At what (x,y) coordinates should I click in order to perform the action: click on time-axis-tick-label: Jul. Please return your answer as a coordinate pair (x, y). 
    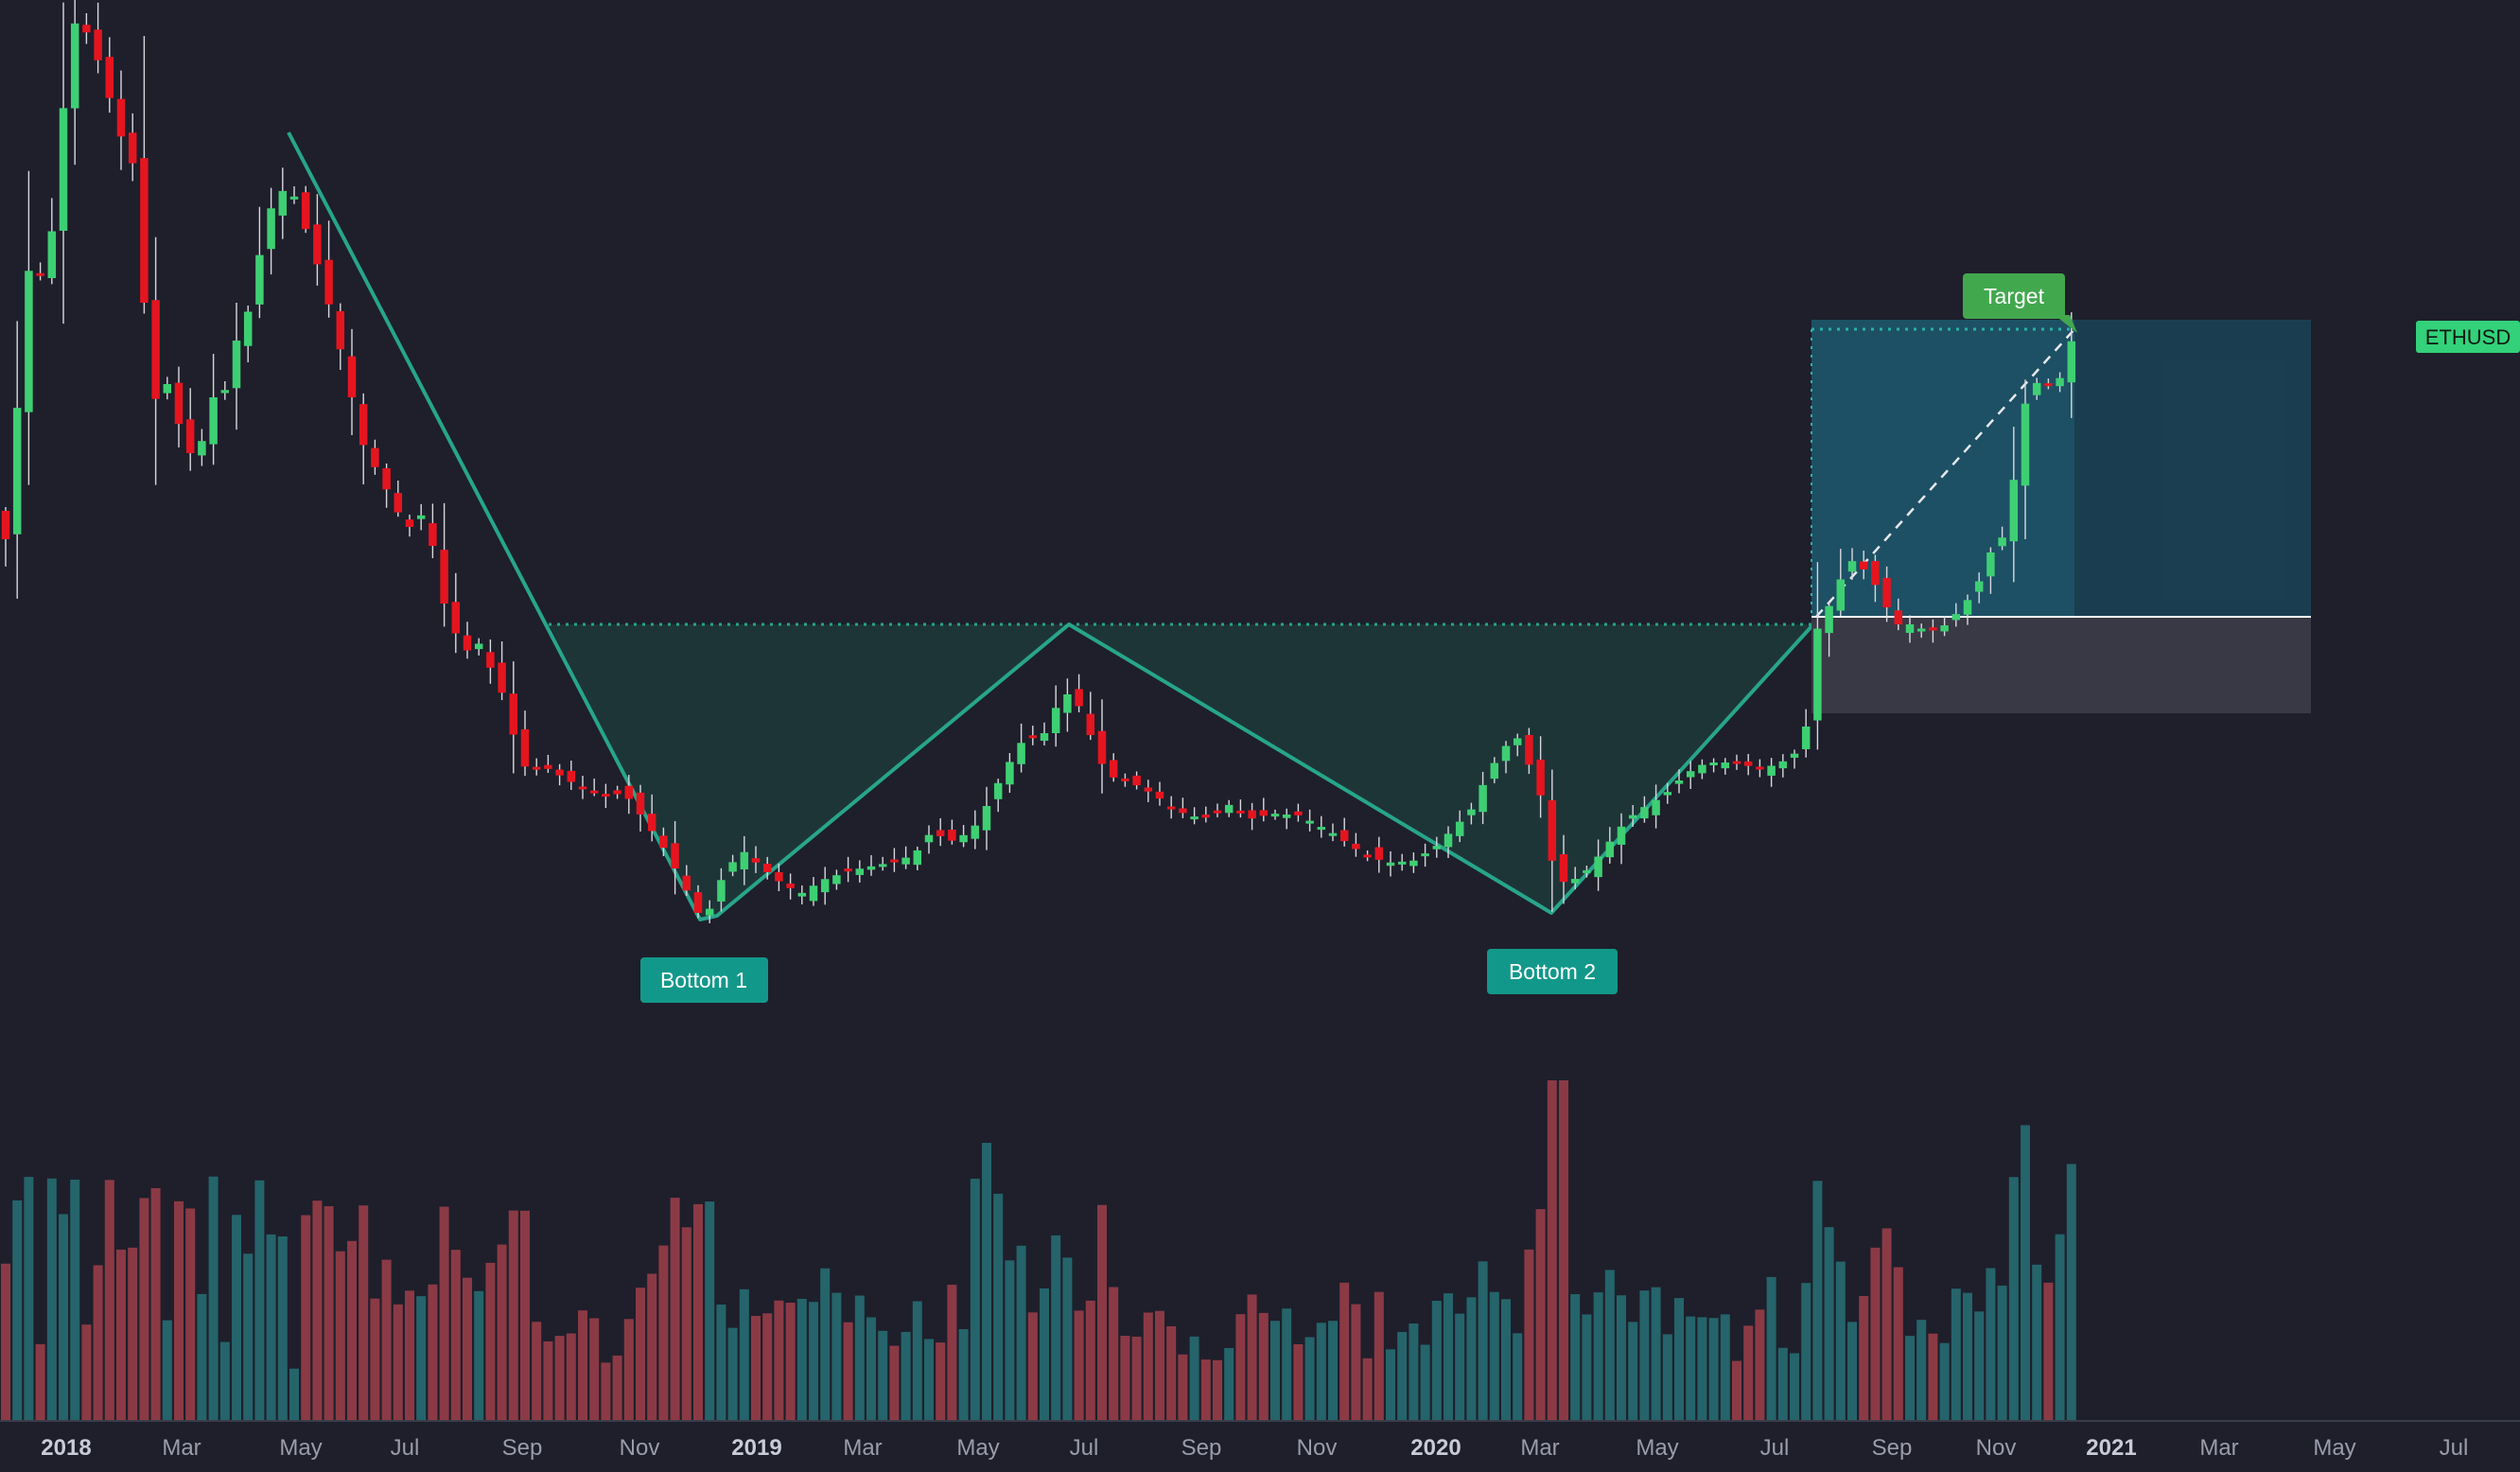
    Looking at the image, I should click on (1775, 1448).